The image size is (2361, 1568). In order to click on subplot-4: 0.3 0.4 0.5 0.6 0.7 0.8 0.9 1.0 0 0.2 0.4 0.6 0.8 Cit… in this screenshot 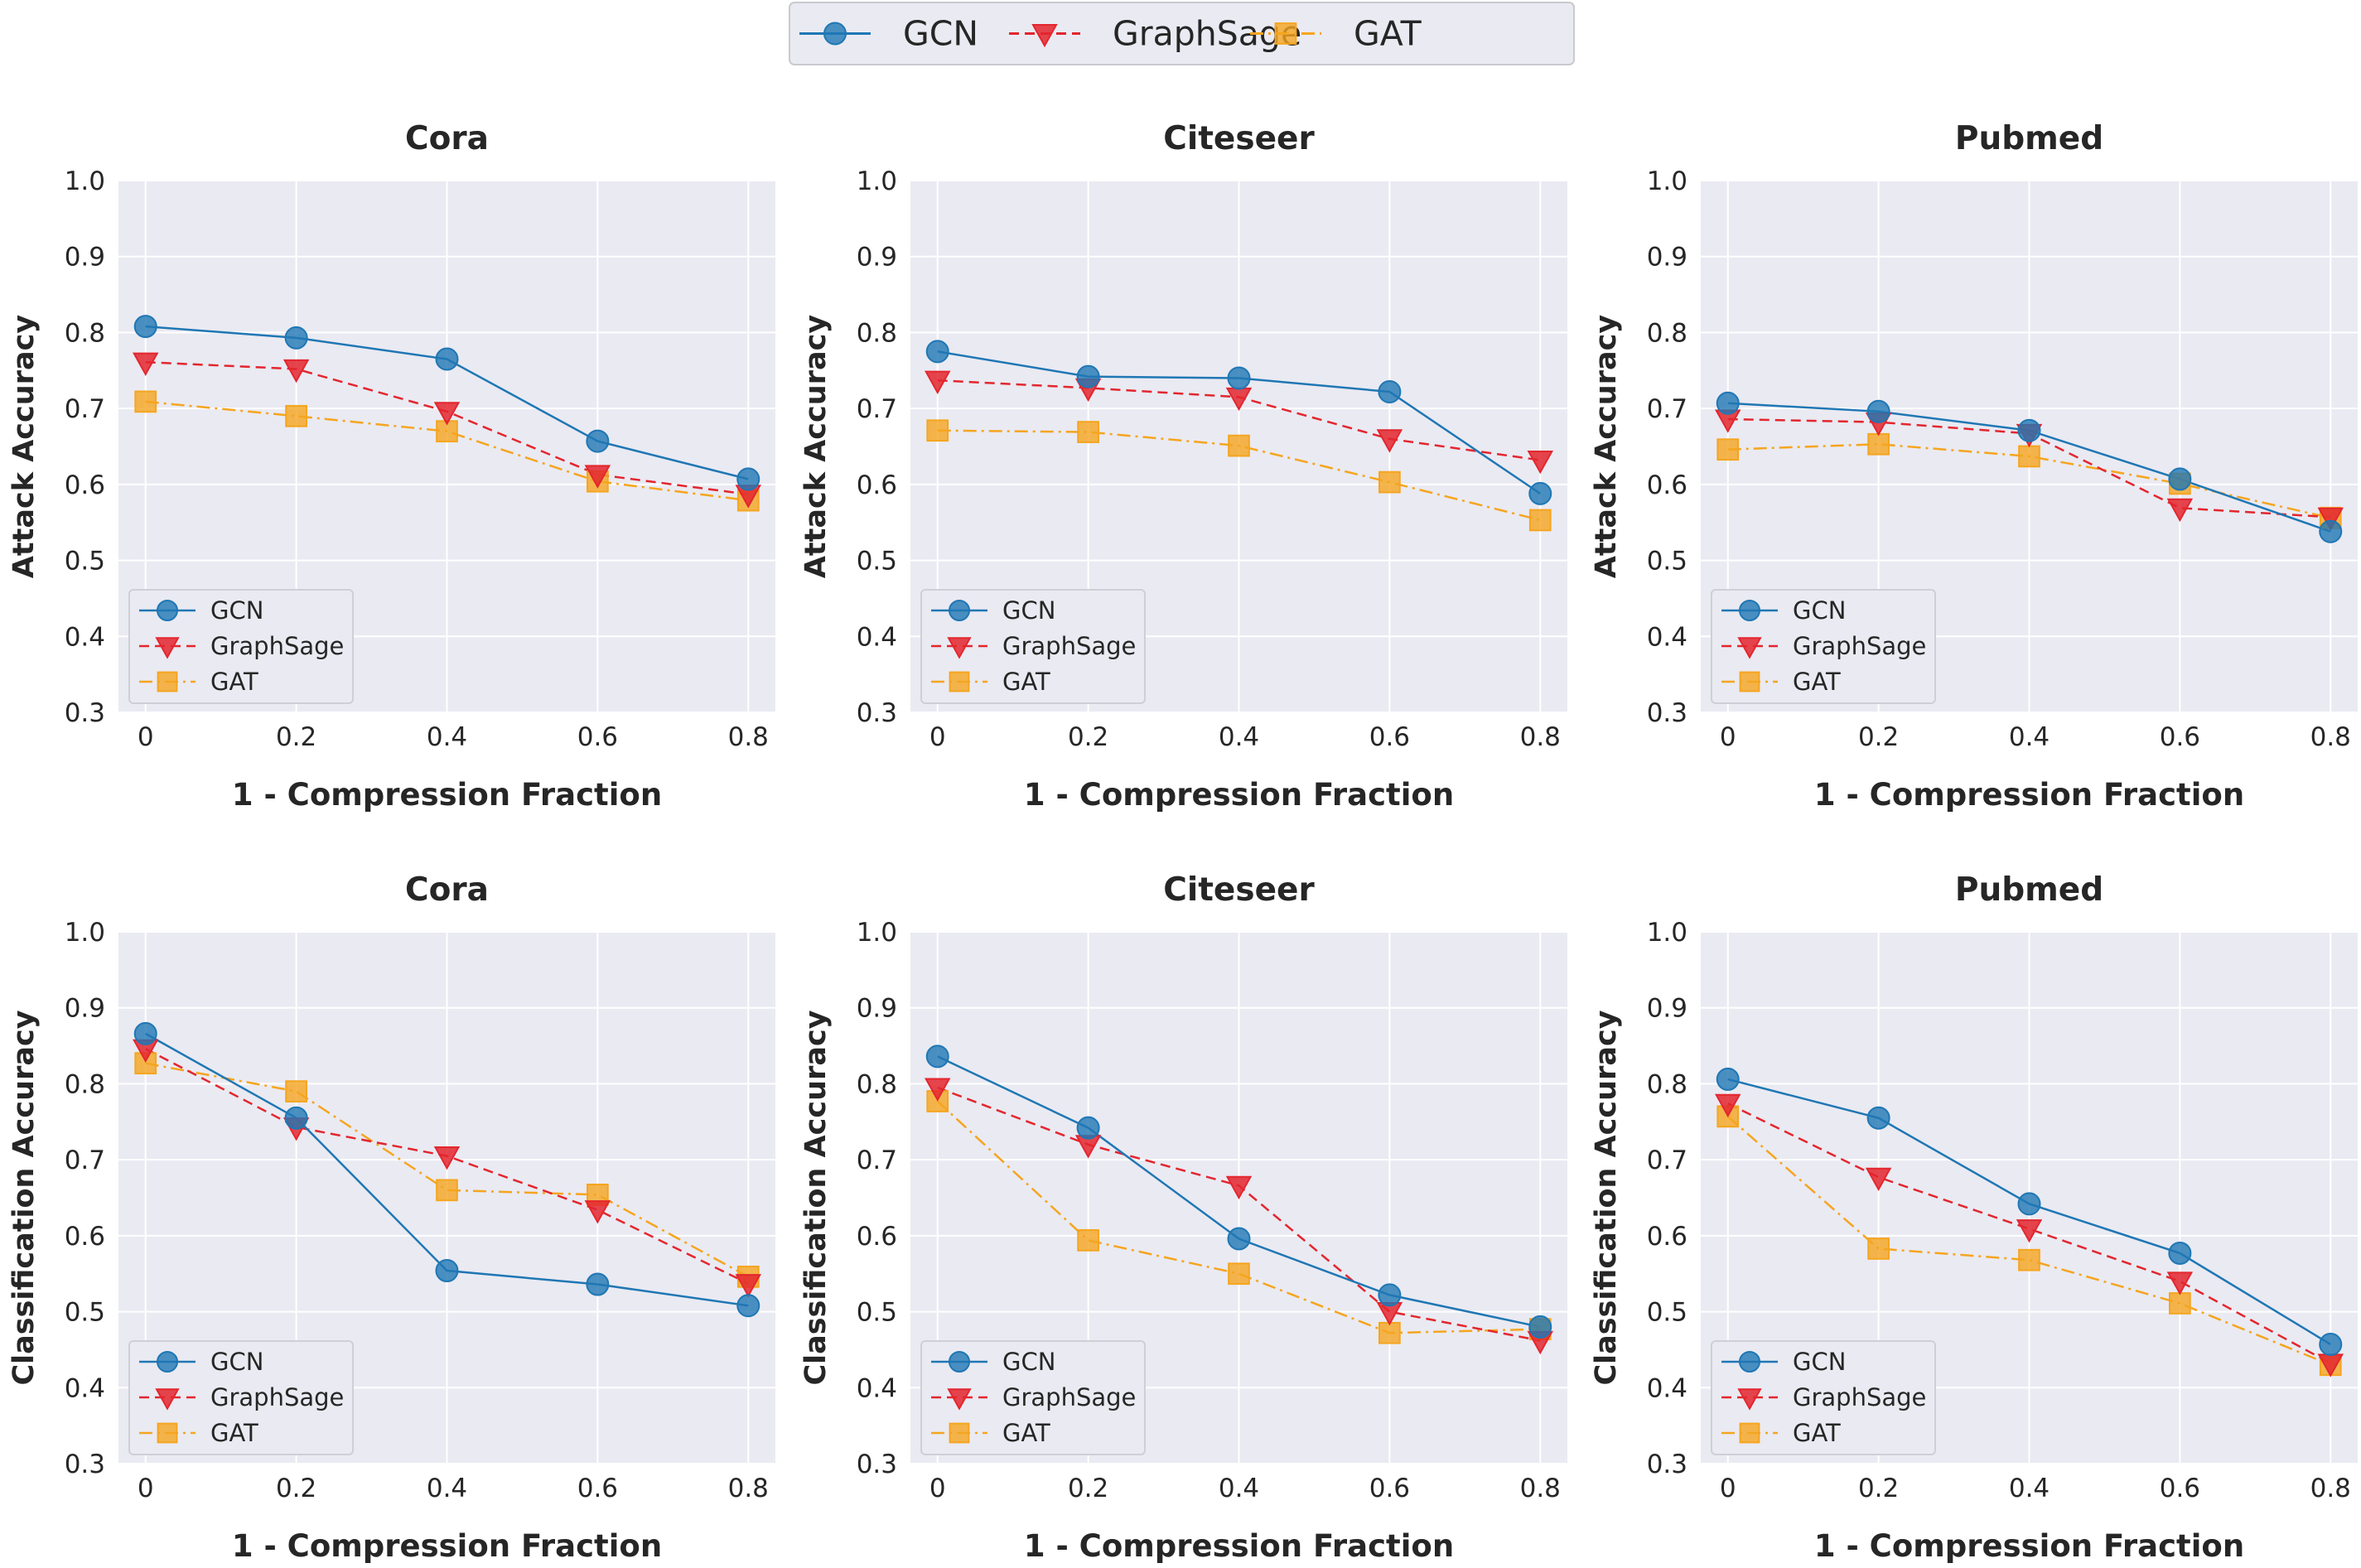, I will do `click(1183, 1217)`.